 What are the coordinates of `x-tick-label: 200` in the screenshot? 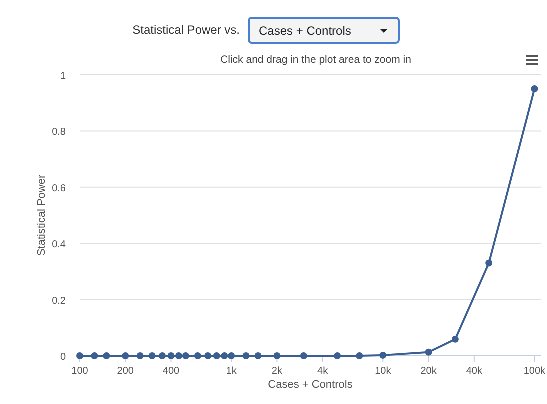 It's located at (125, 371).